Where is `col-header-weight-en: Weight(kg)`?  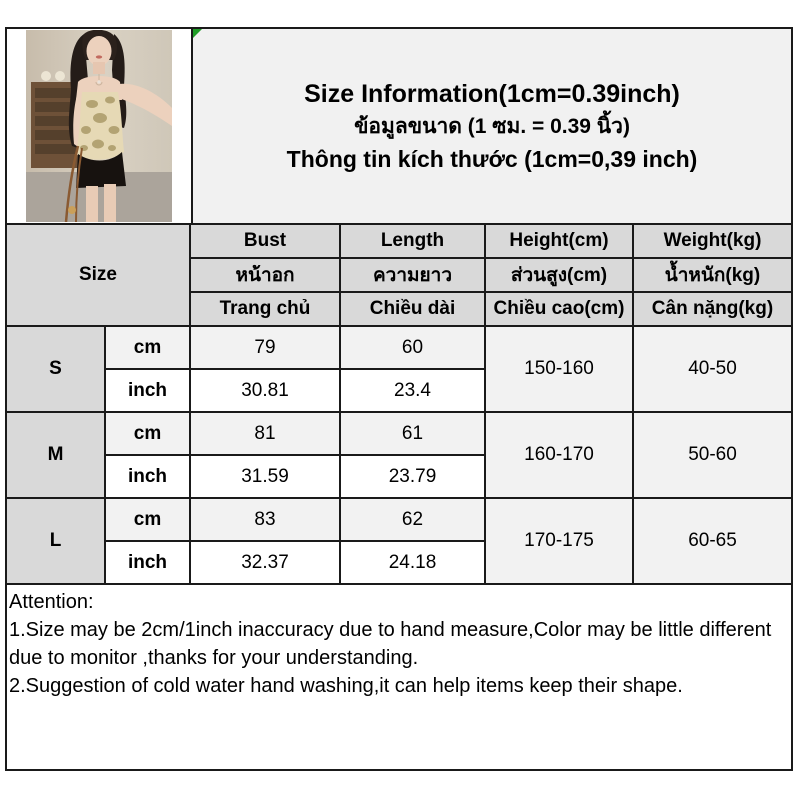
col-header-weight-en: Weight(kg) is located at coordinates (711, 241).